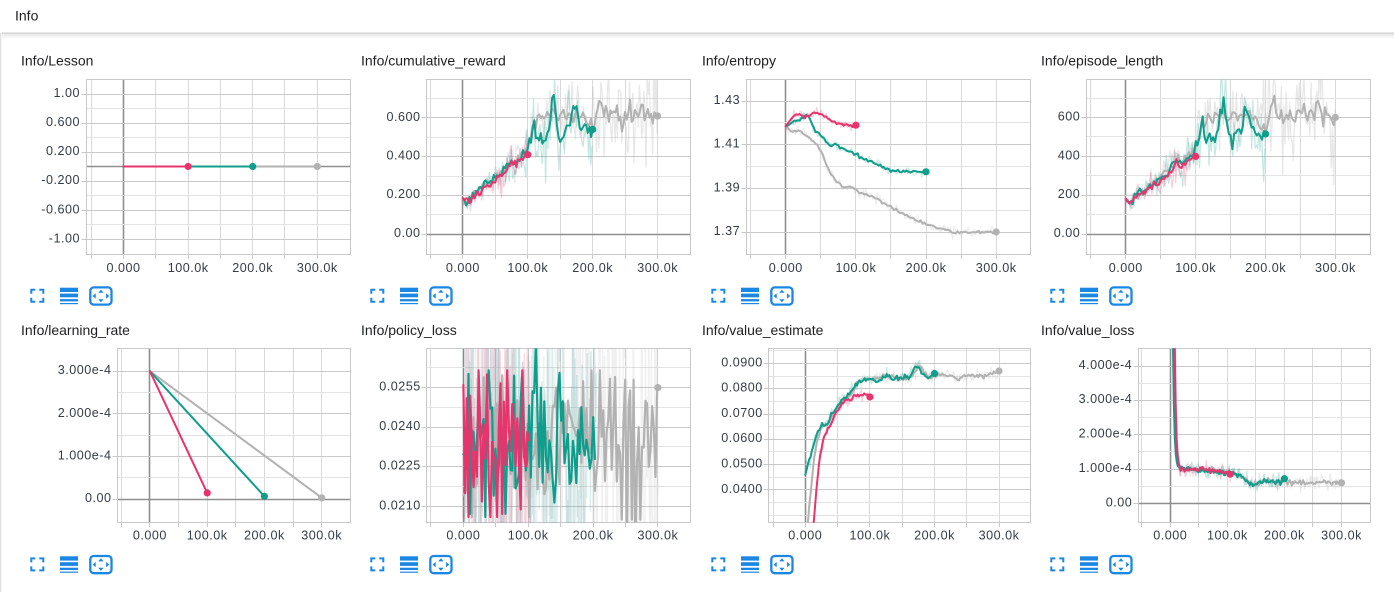 The height and width of the screenshot is (597, 1394). I want to click on svg-text: Info/learning_rate, so click(75, 330).